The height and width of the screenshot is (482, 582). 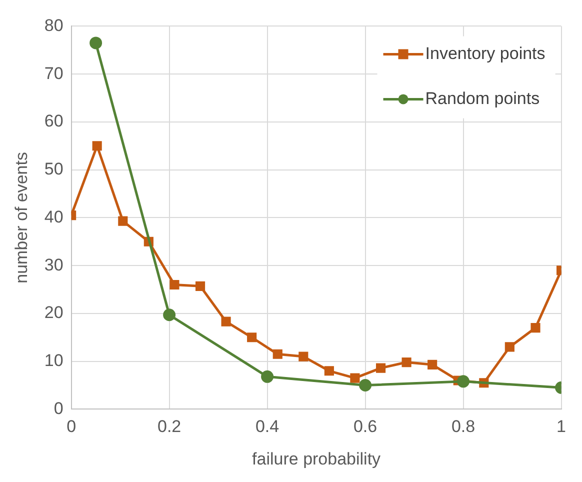 What do you see at coordinates (54, 216) in the screenshot?
I see `y-tick-label: 40` at bounding box center [54, 216].